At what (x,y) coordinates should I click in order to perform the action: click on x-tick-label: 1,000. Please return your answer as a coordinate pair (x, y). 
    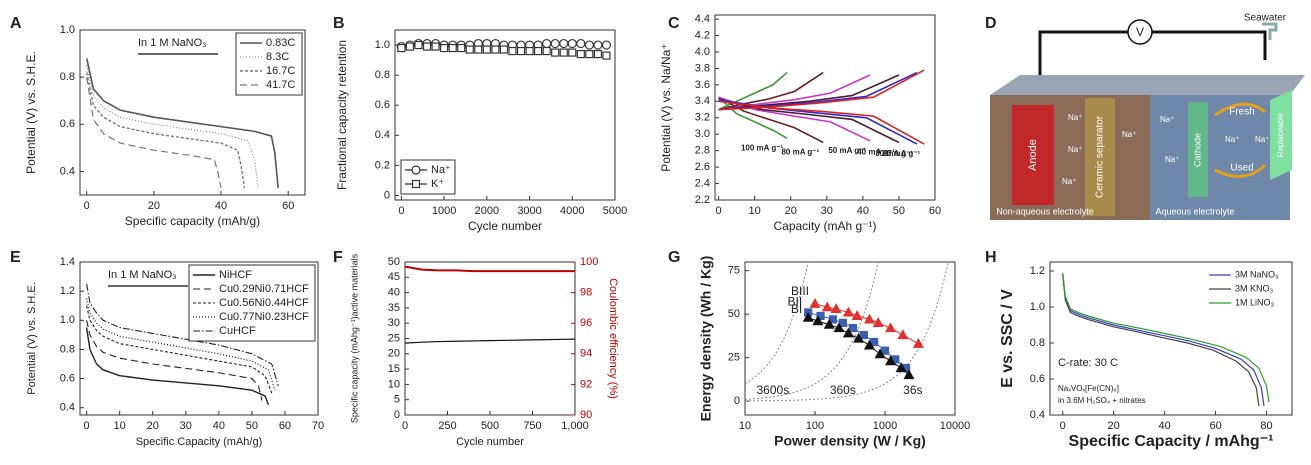
    Looking at the image, I should click on (575, 426).